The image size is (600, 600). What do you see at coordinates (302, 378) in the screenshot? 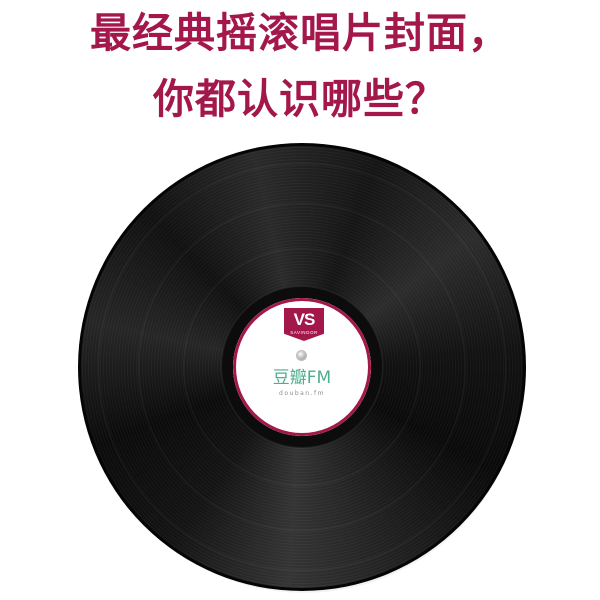
I see `brand-name: 豆瓣FM` at bounding box center [302, 378].